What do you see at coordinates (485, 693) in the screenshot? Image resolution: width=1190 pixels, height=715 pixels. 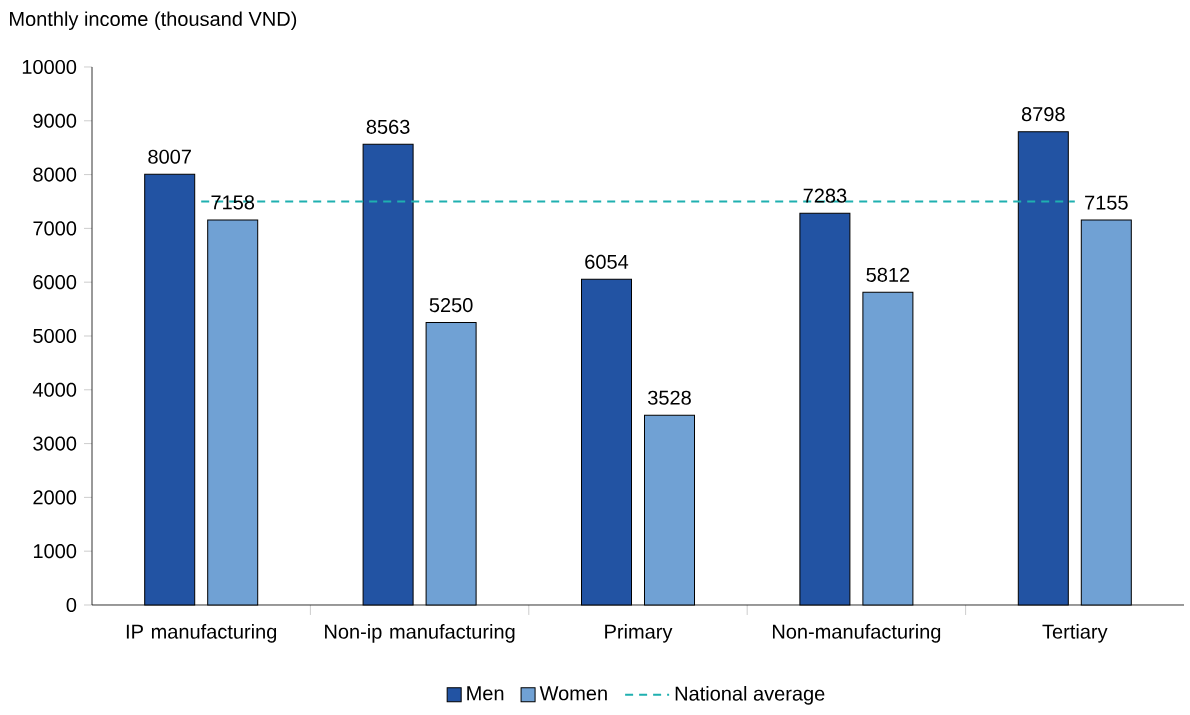 I see `legend-label: Men` at bounding box center [485, 693].